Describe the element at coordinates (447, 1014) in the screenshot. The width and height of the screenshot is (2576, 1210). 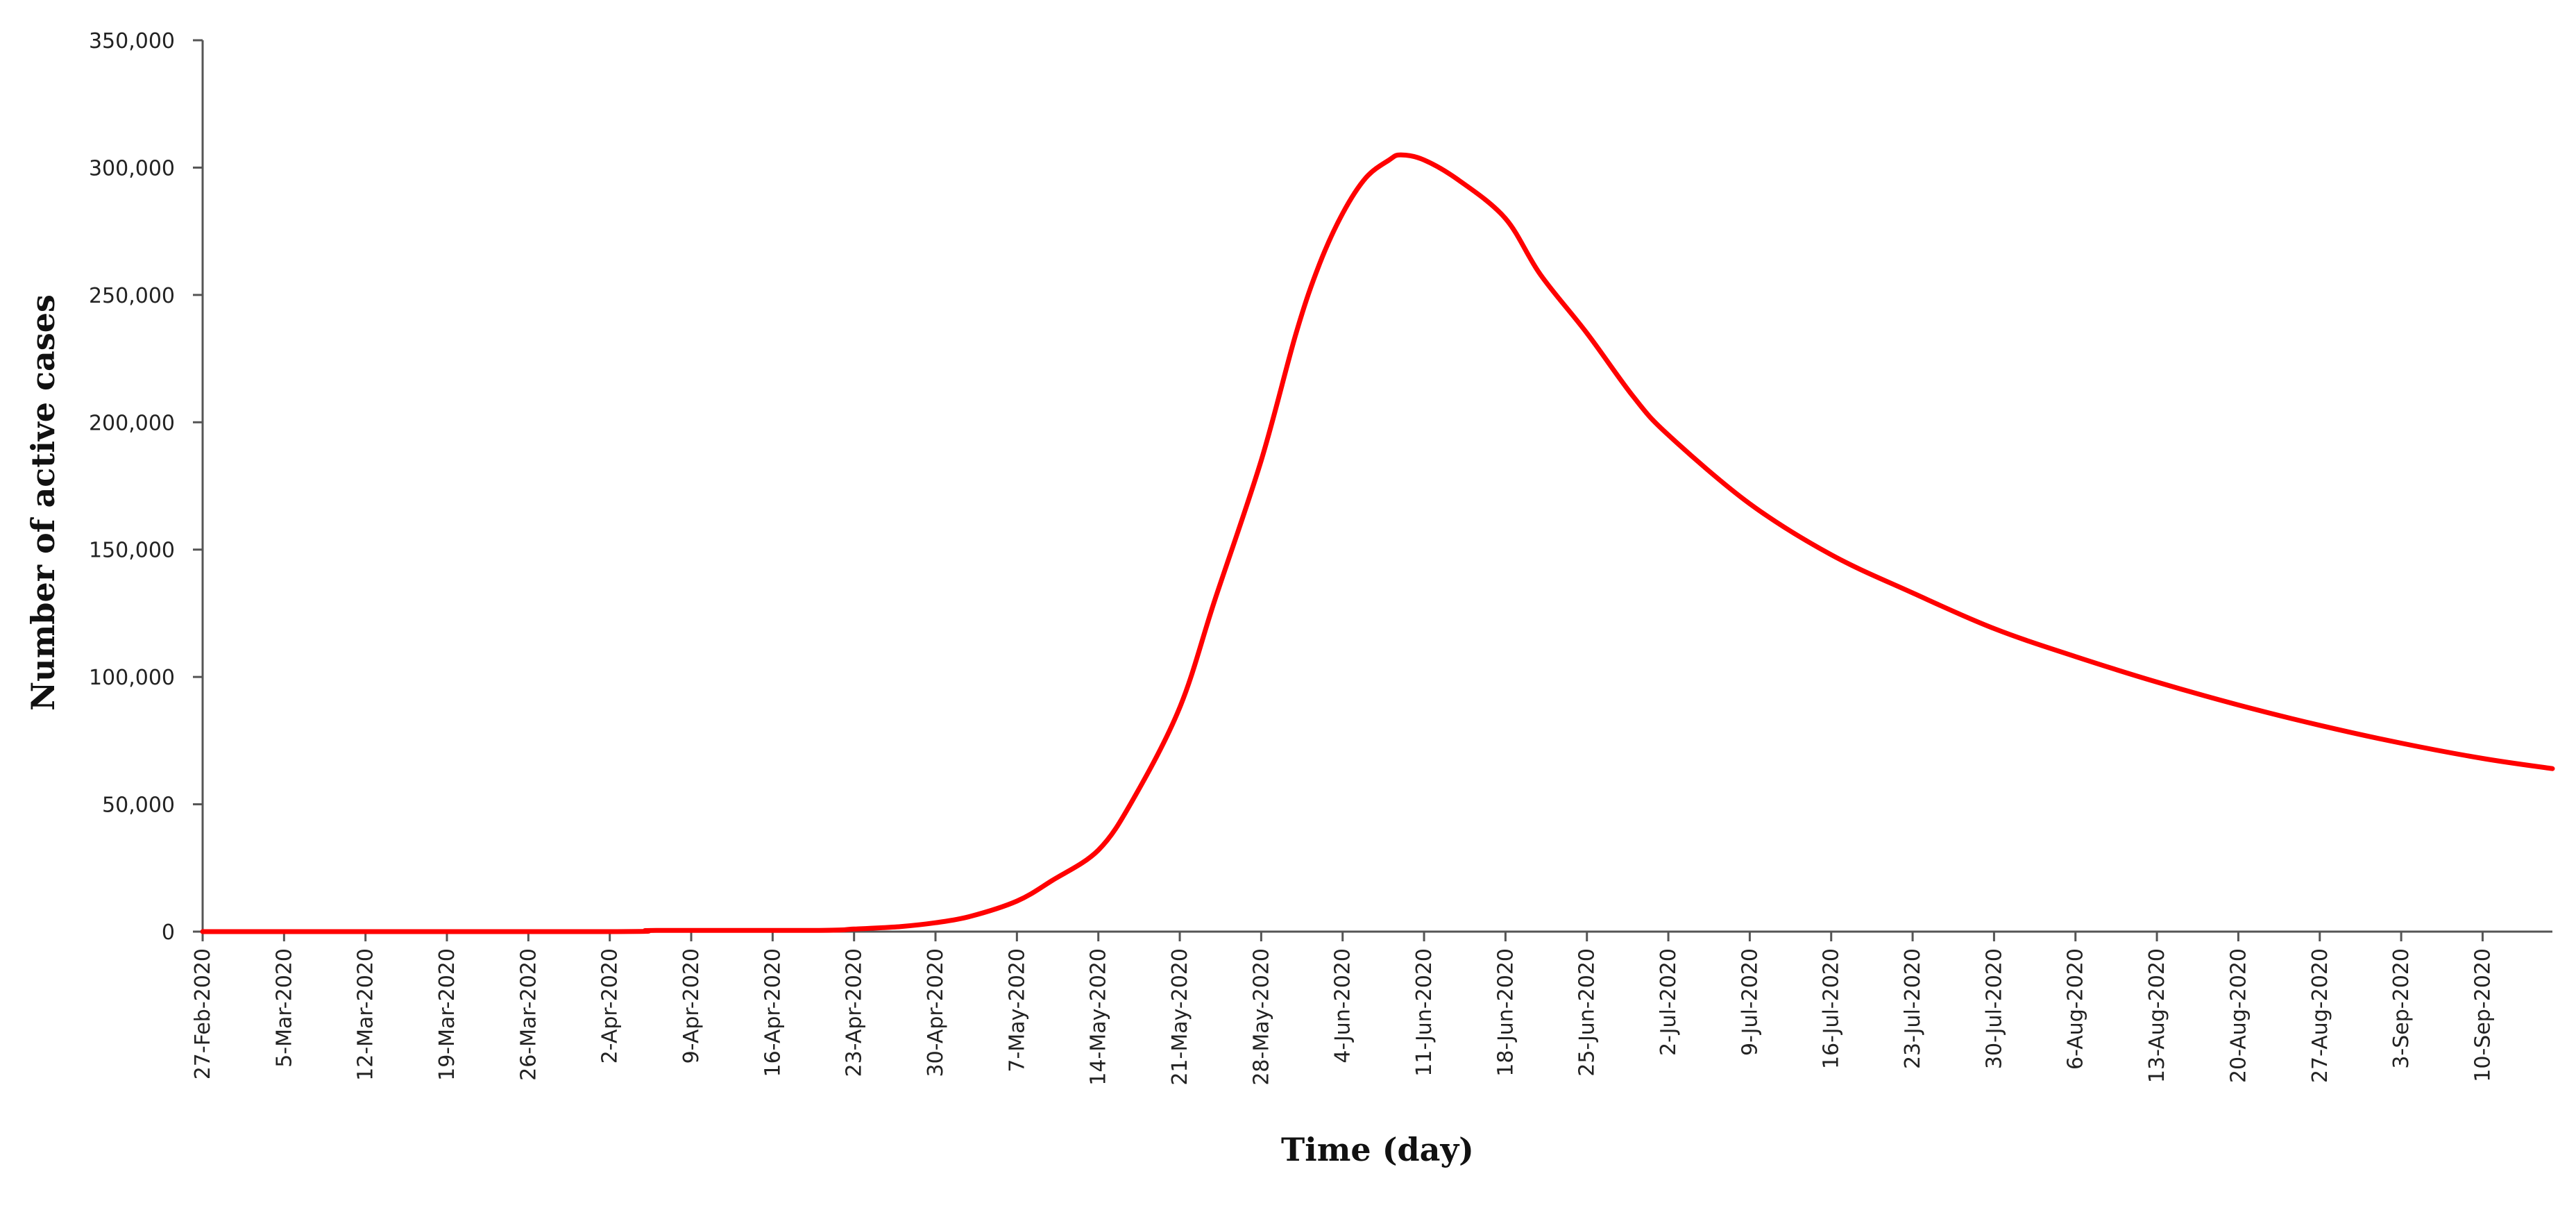
I see `x-tick-label: 19-Mar-2020` at that location.